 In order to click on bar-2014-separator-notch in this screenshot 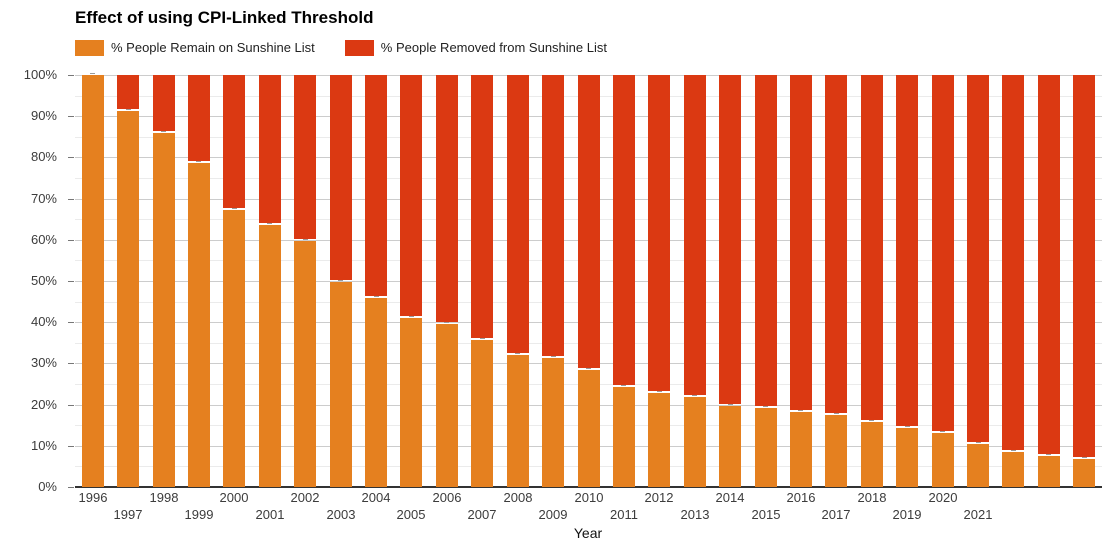, I will do `click(730, 404)`.